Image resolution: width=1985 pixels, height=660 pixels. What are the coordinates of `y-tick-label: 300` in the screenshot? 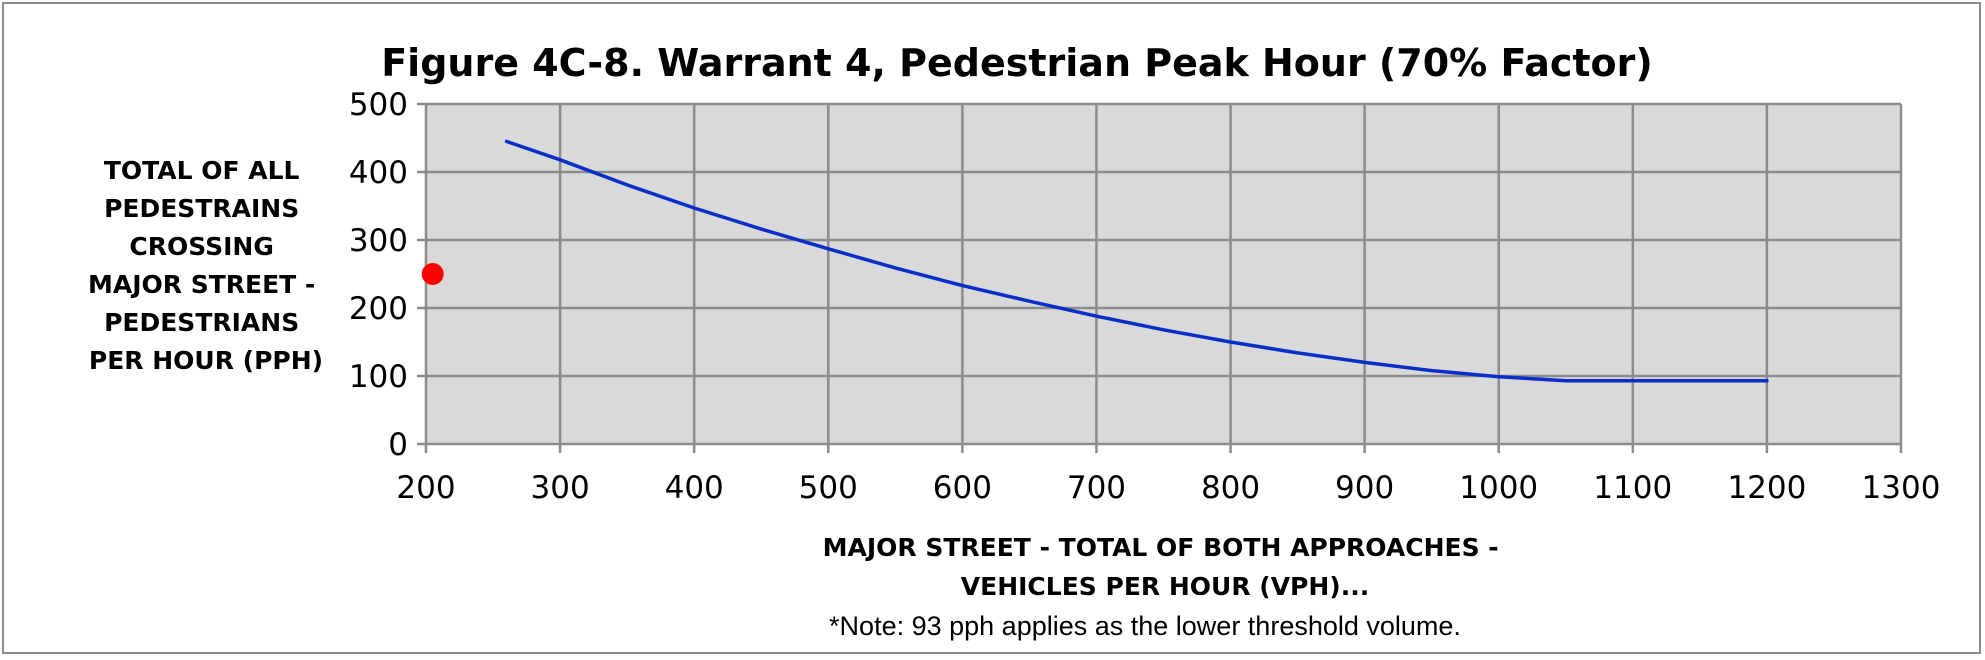 It's located at (378, 241).